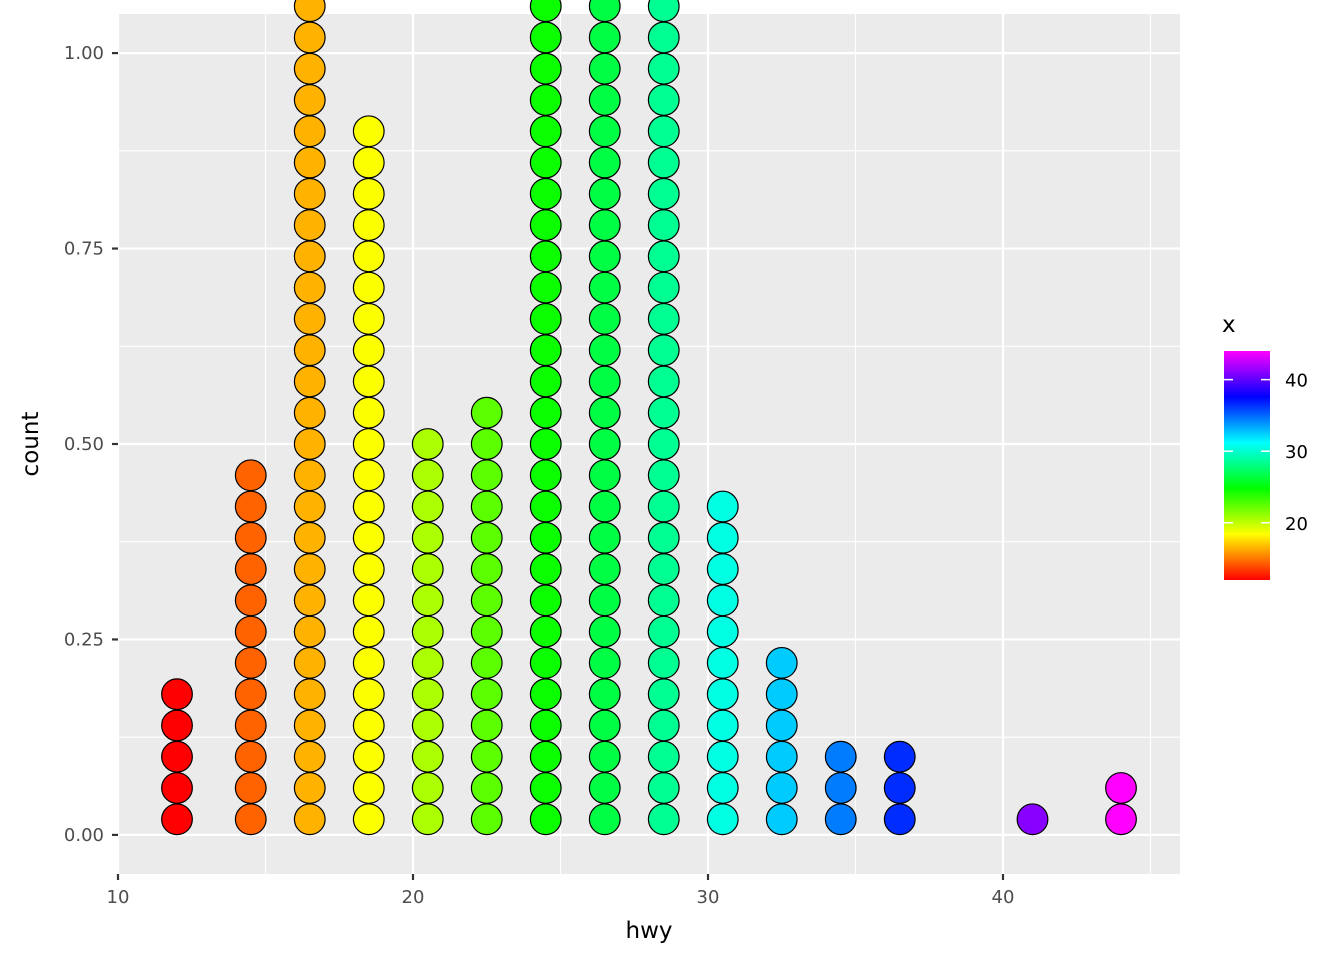 Image resolution: width=1344 pixels, height=960 pixels. What do you see at coordinates (1296, 452) in the screenshot?
I see `legend-tick-label: 30` at bounding box center [1296, 452].